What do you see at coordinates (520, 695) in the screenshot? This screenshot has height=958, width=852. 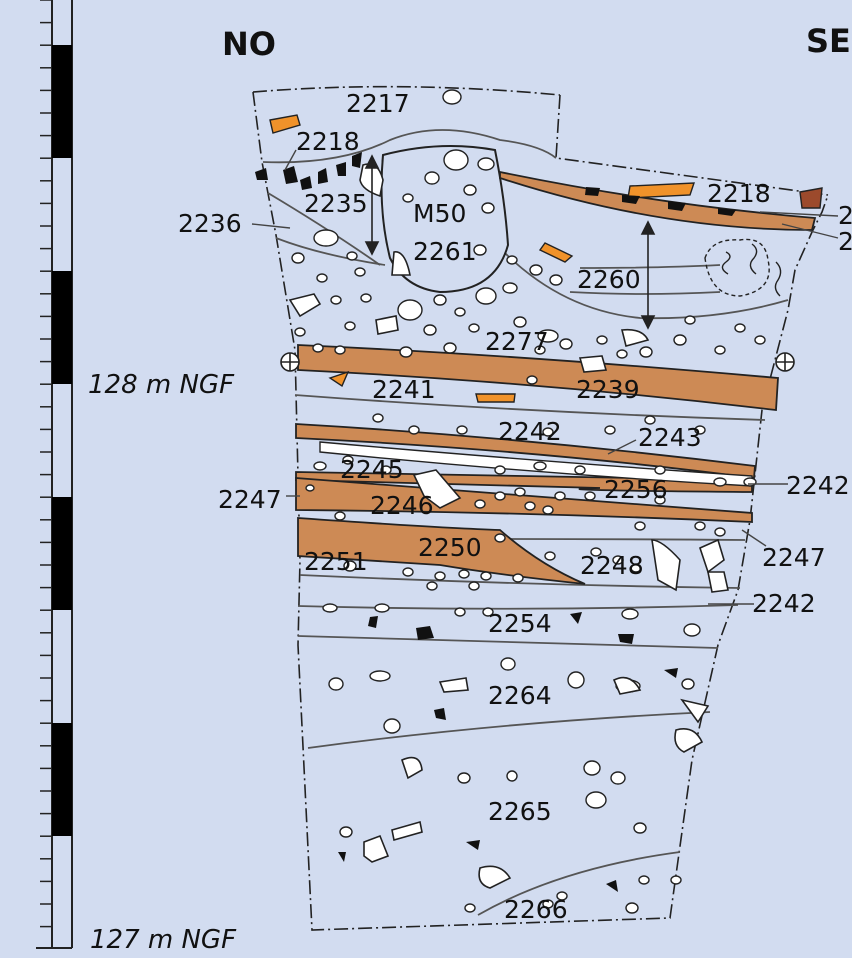 I see `layer-label: 2264` at bounding box center [520, 695].